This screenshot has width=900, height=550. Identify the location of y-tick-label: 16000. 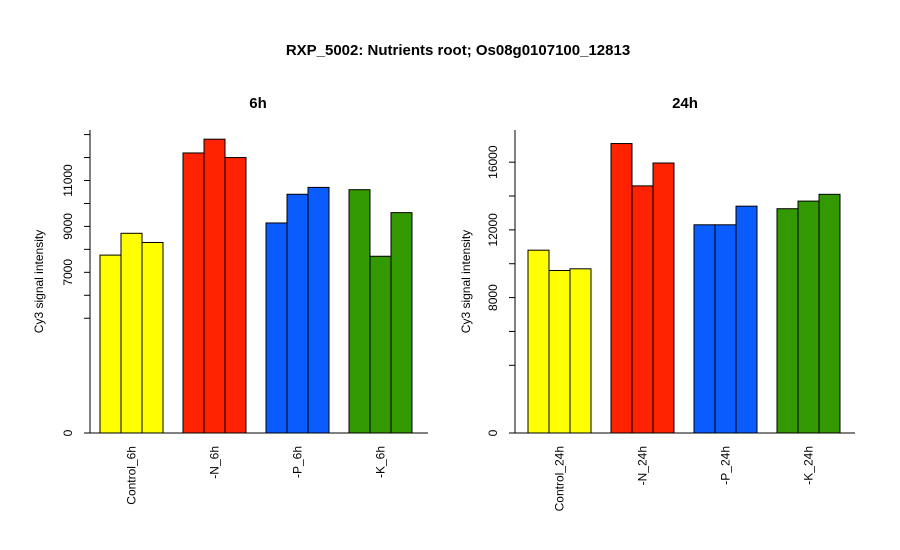
(493, 162).